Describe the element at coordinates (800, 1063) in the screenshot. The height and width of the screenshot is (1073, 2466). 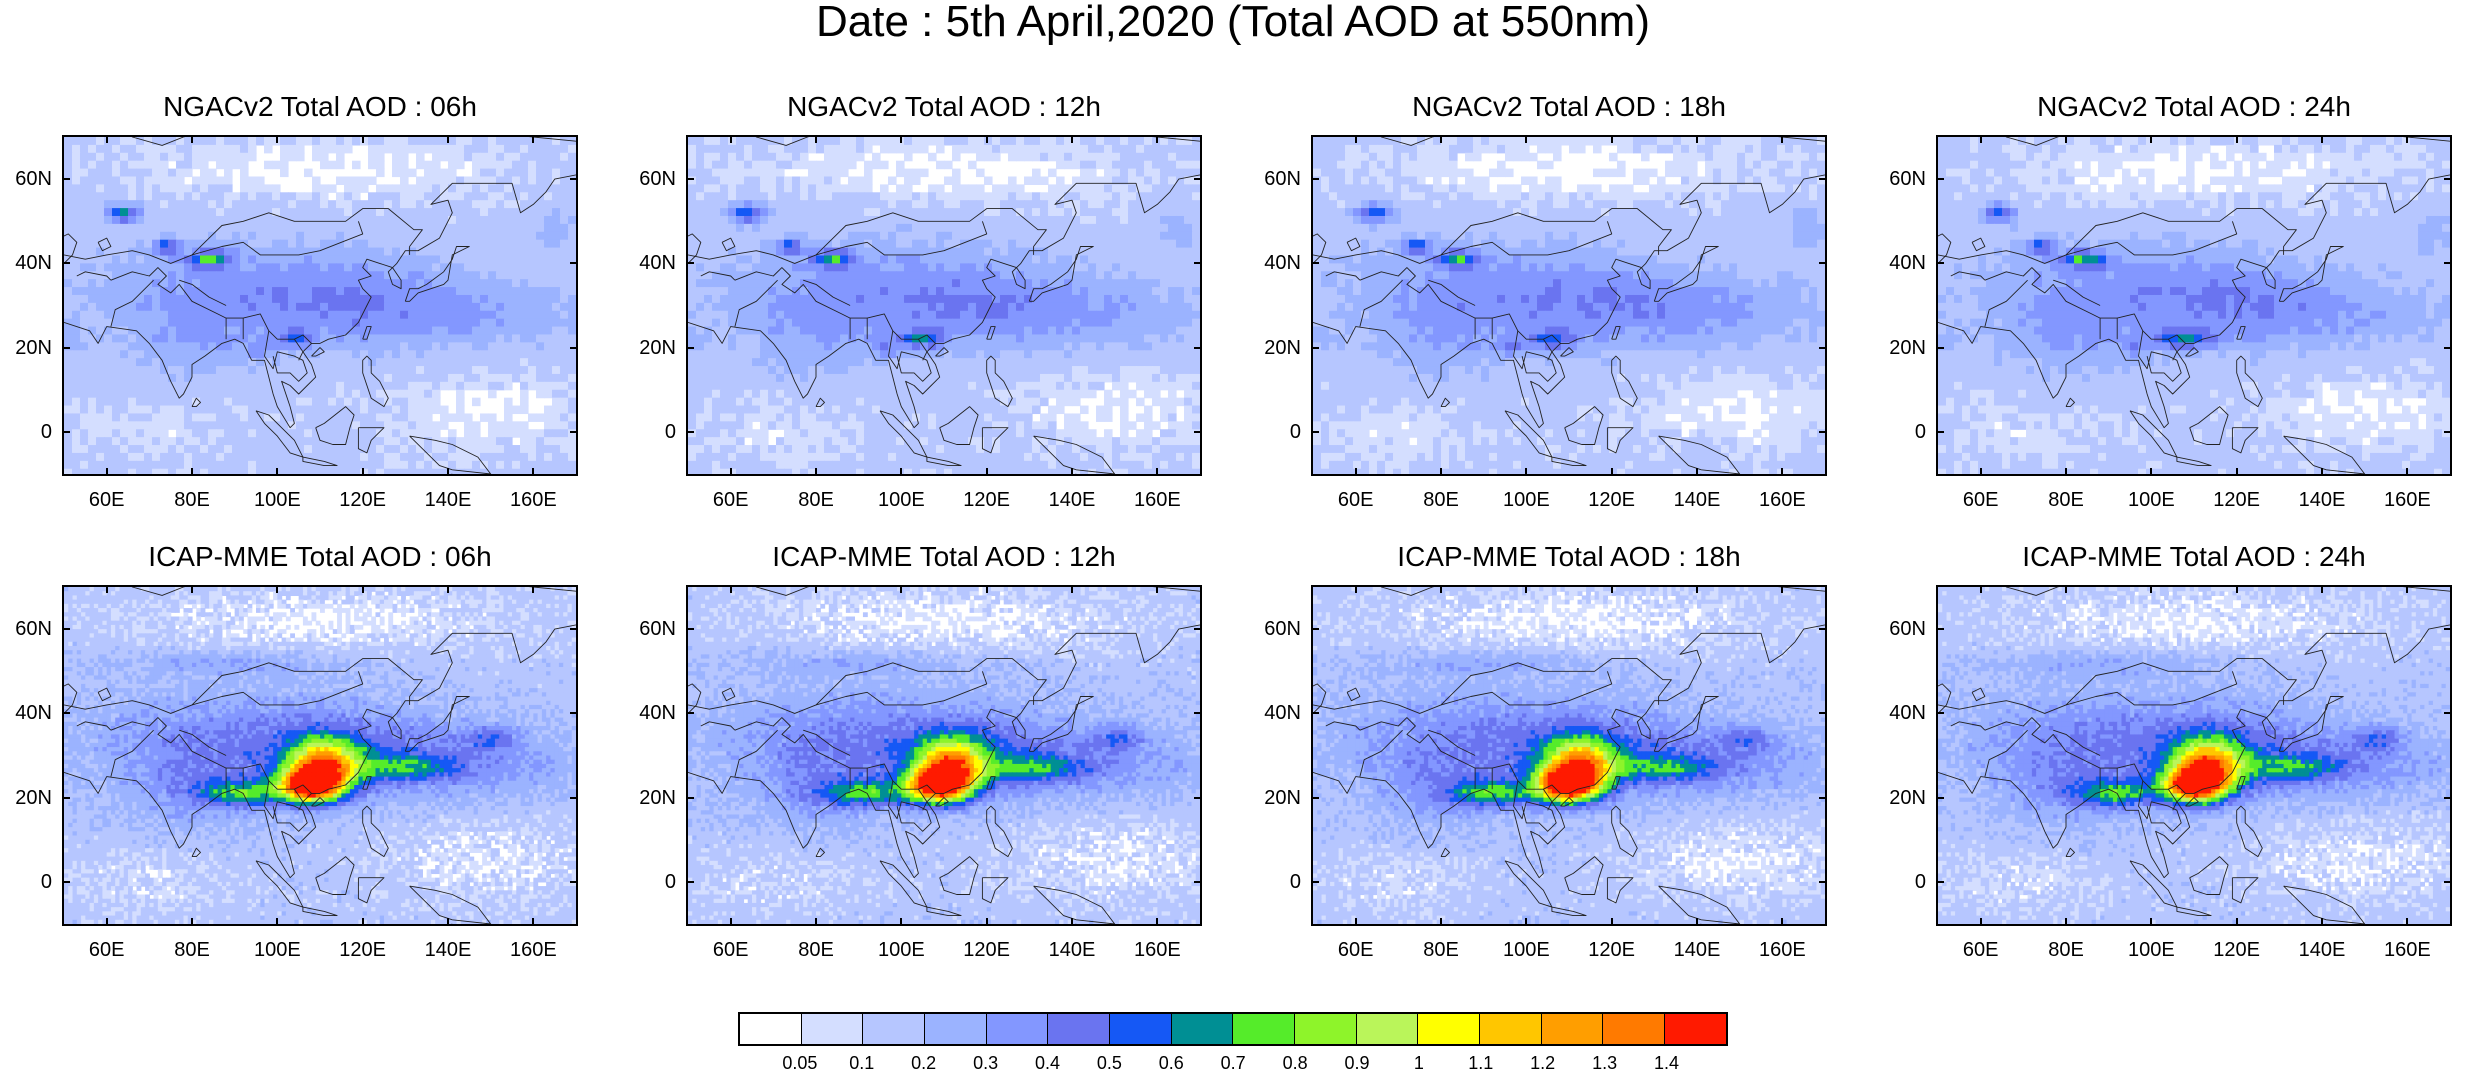
I see `colorbar-label: 0.05` at that location.